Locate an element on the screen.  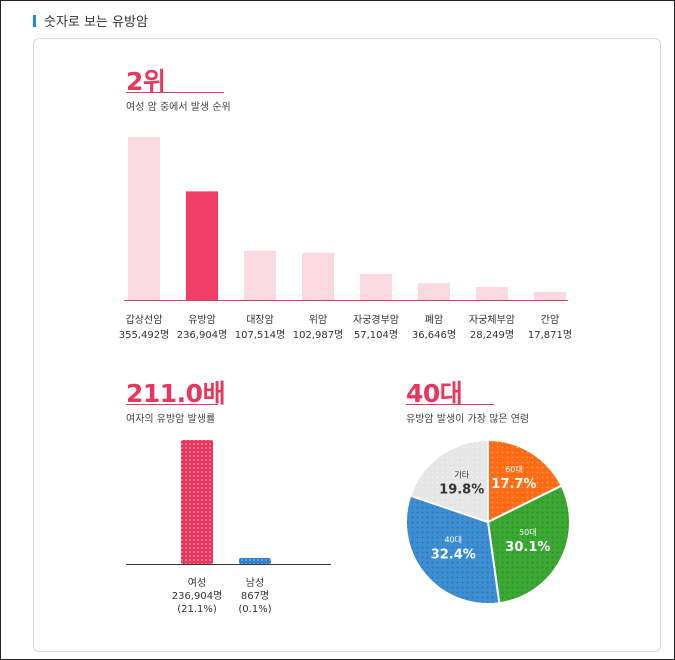
category-label: 간암 is located at coordinates (550, 320).